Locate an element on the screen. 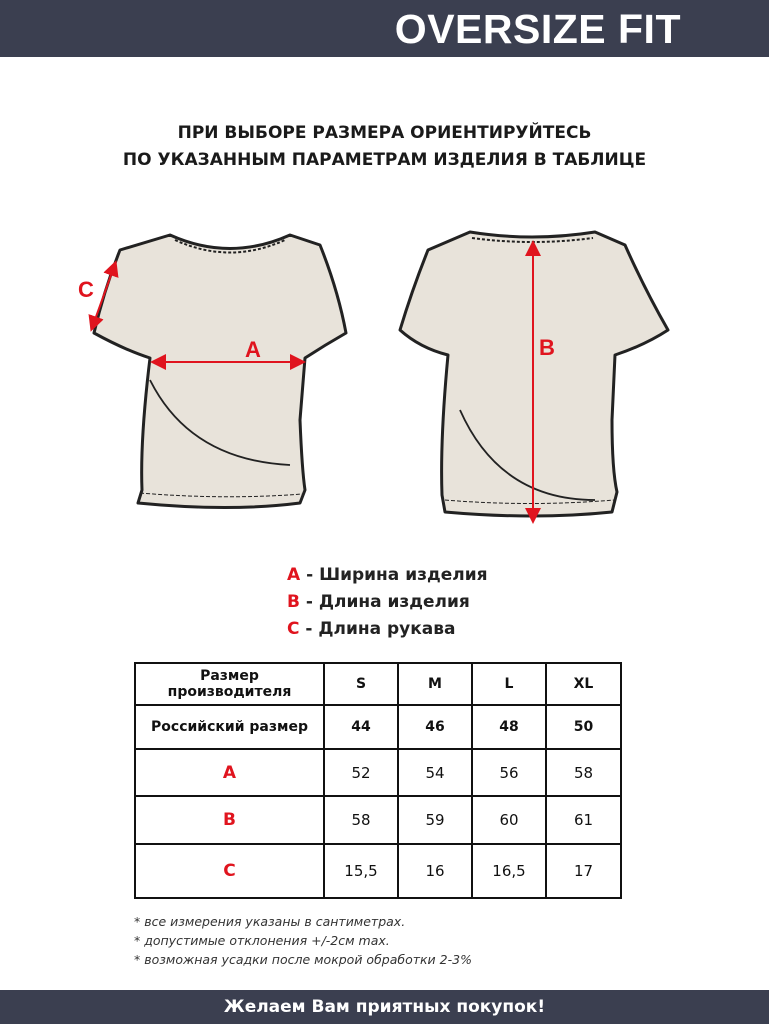  table-row: C 15,5 16 16,5 17 is located at coordinates (378, 871).